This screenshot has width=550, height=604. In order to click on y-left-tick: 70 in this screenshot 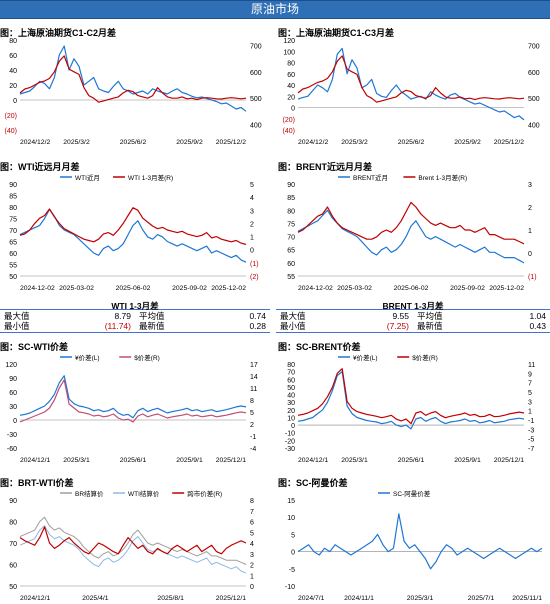, I will do `click(291, 373)`.